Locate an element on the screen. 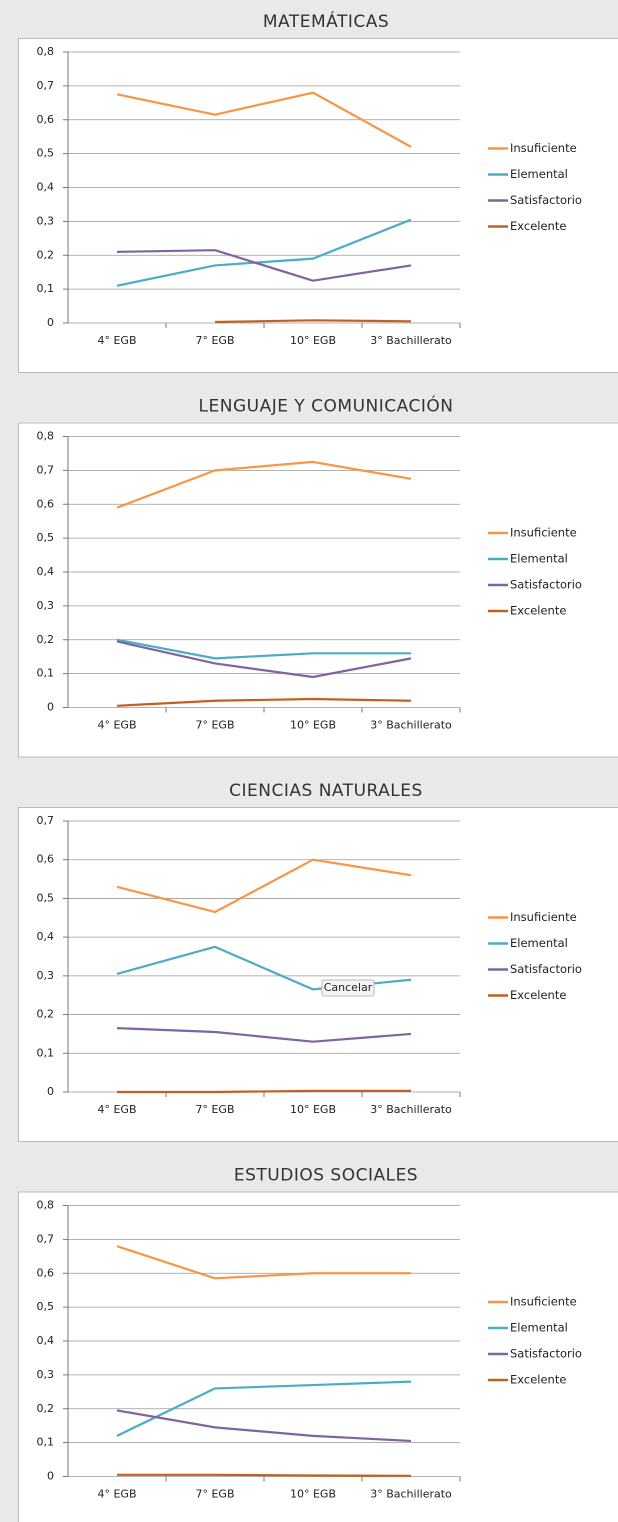 This screenshot has height=1522, width=618. chart-title: CIENCIAS NATURALES is located at coordinates (326, 791).